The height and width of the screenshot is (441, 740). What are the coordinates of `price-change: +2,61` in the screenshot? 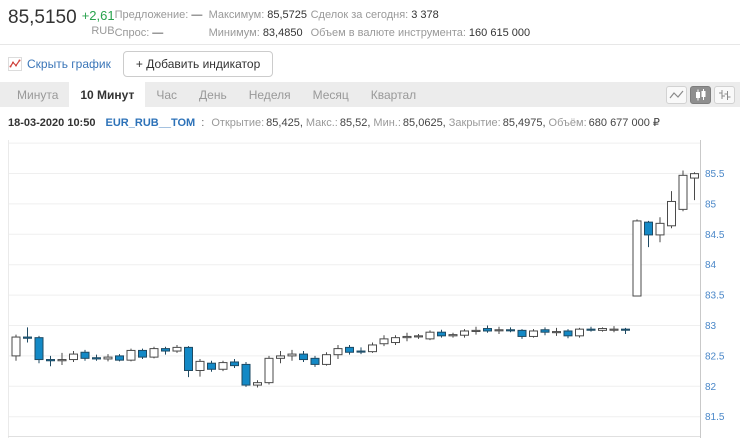 It's located at (98, 15).